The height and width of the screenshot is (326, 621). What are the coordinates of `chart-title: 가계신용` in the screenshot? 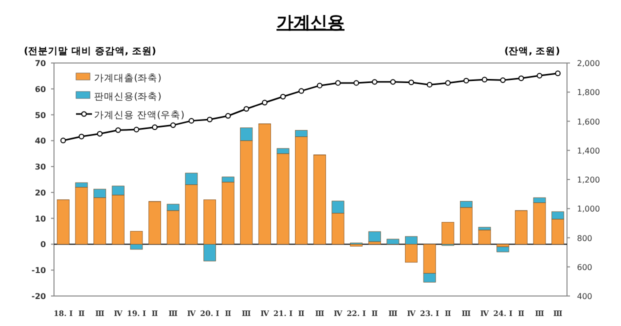 It's located at (310, 23).